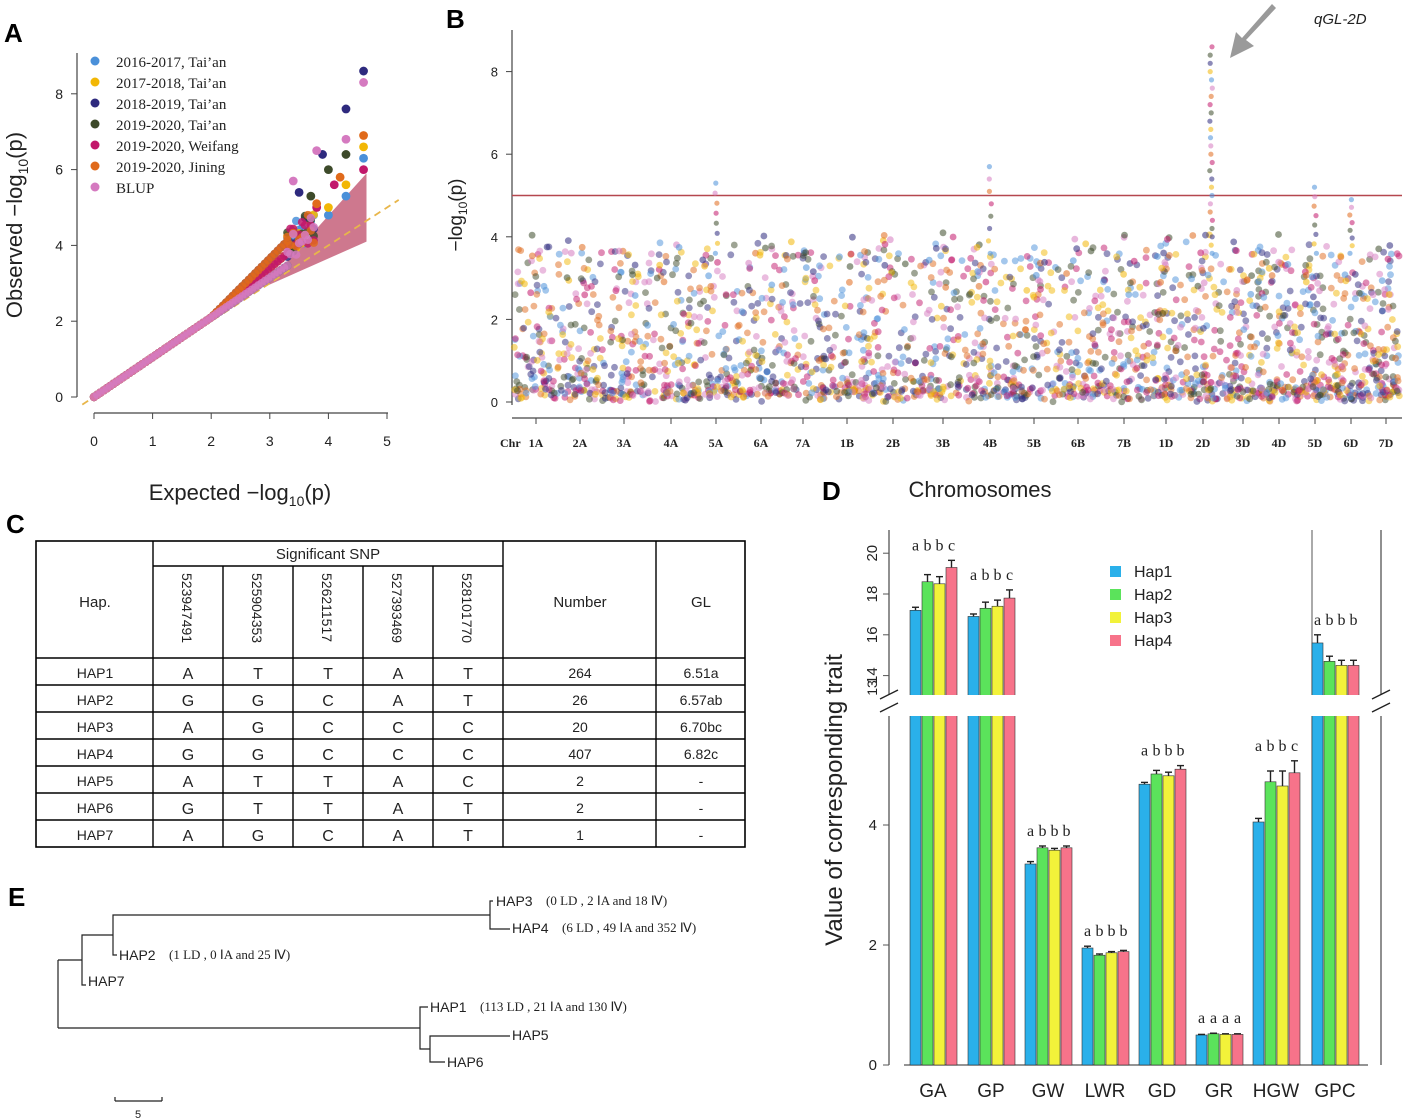  What do you see at coordinates (328, 836) in the screenshot?
I see `allele-cell: C` at bounding box center [328, 836].